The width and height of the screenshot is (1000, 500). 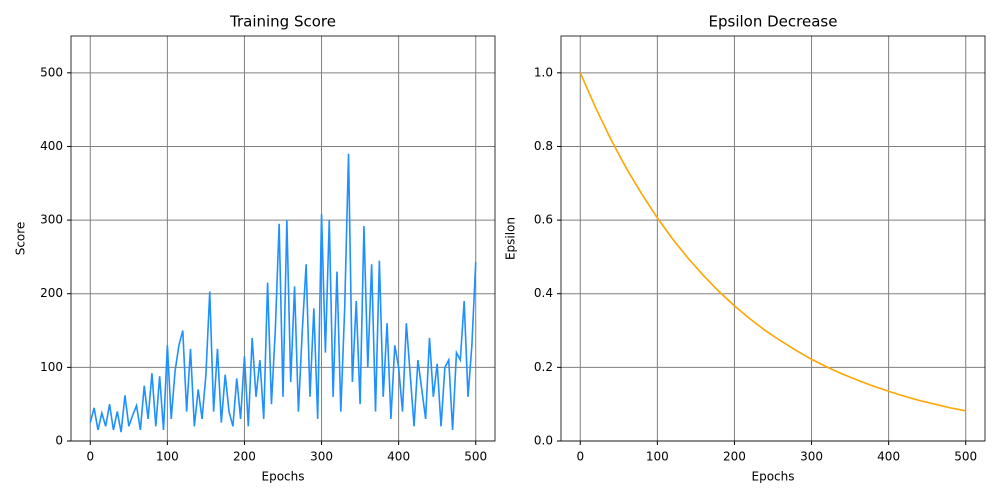 What do you see at coordinates (59, 441) in the screenshot?
I see `y-tick-label: 0` at bounding box center [59, 441].